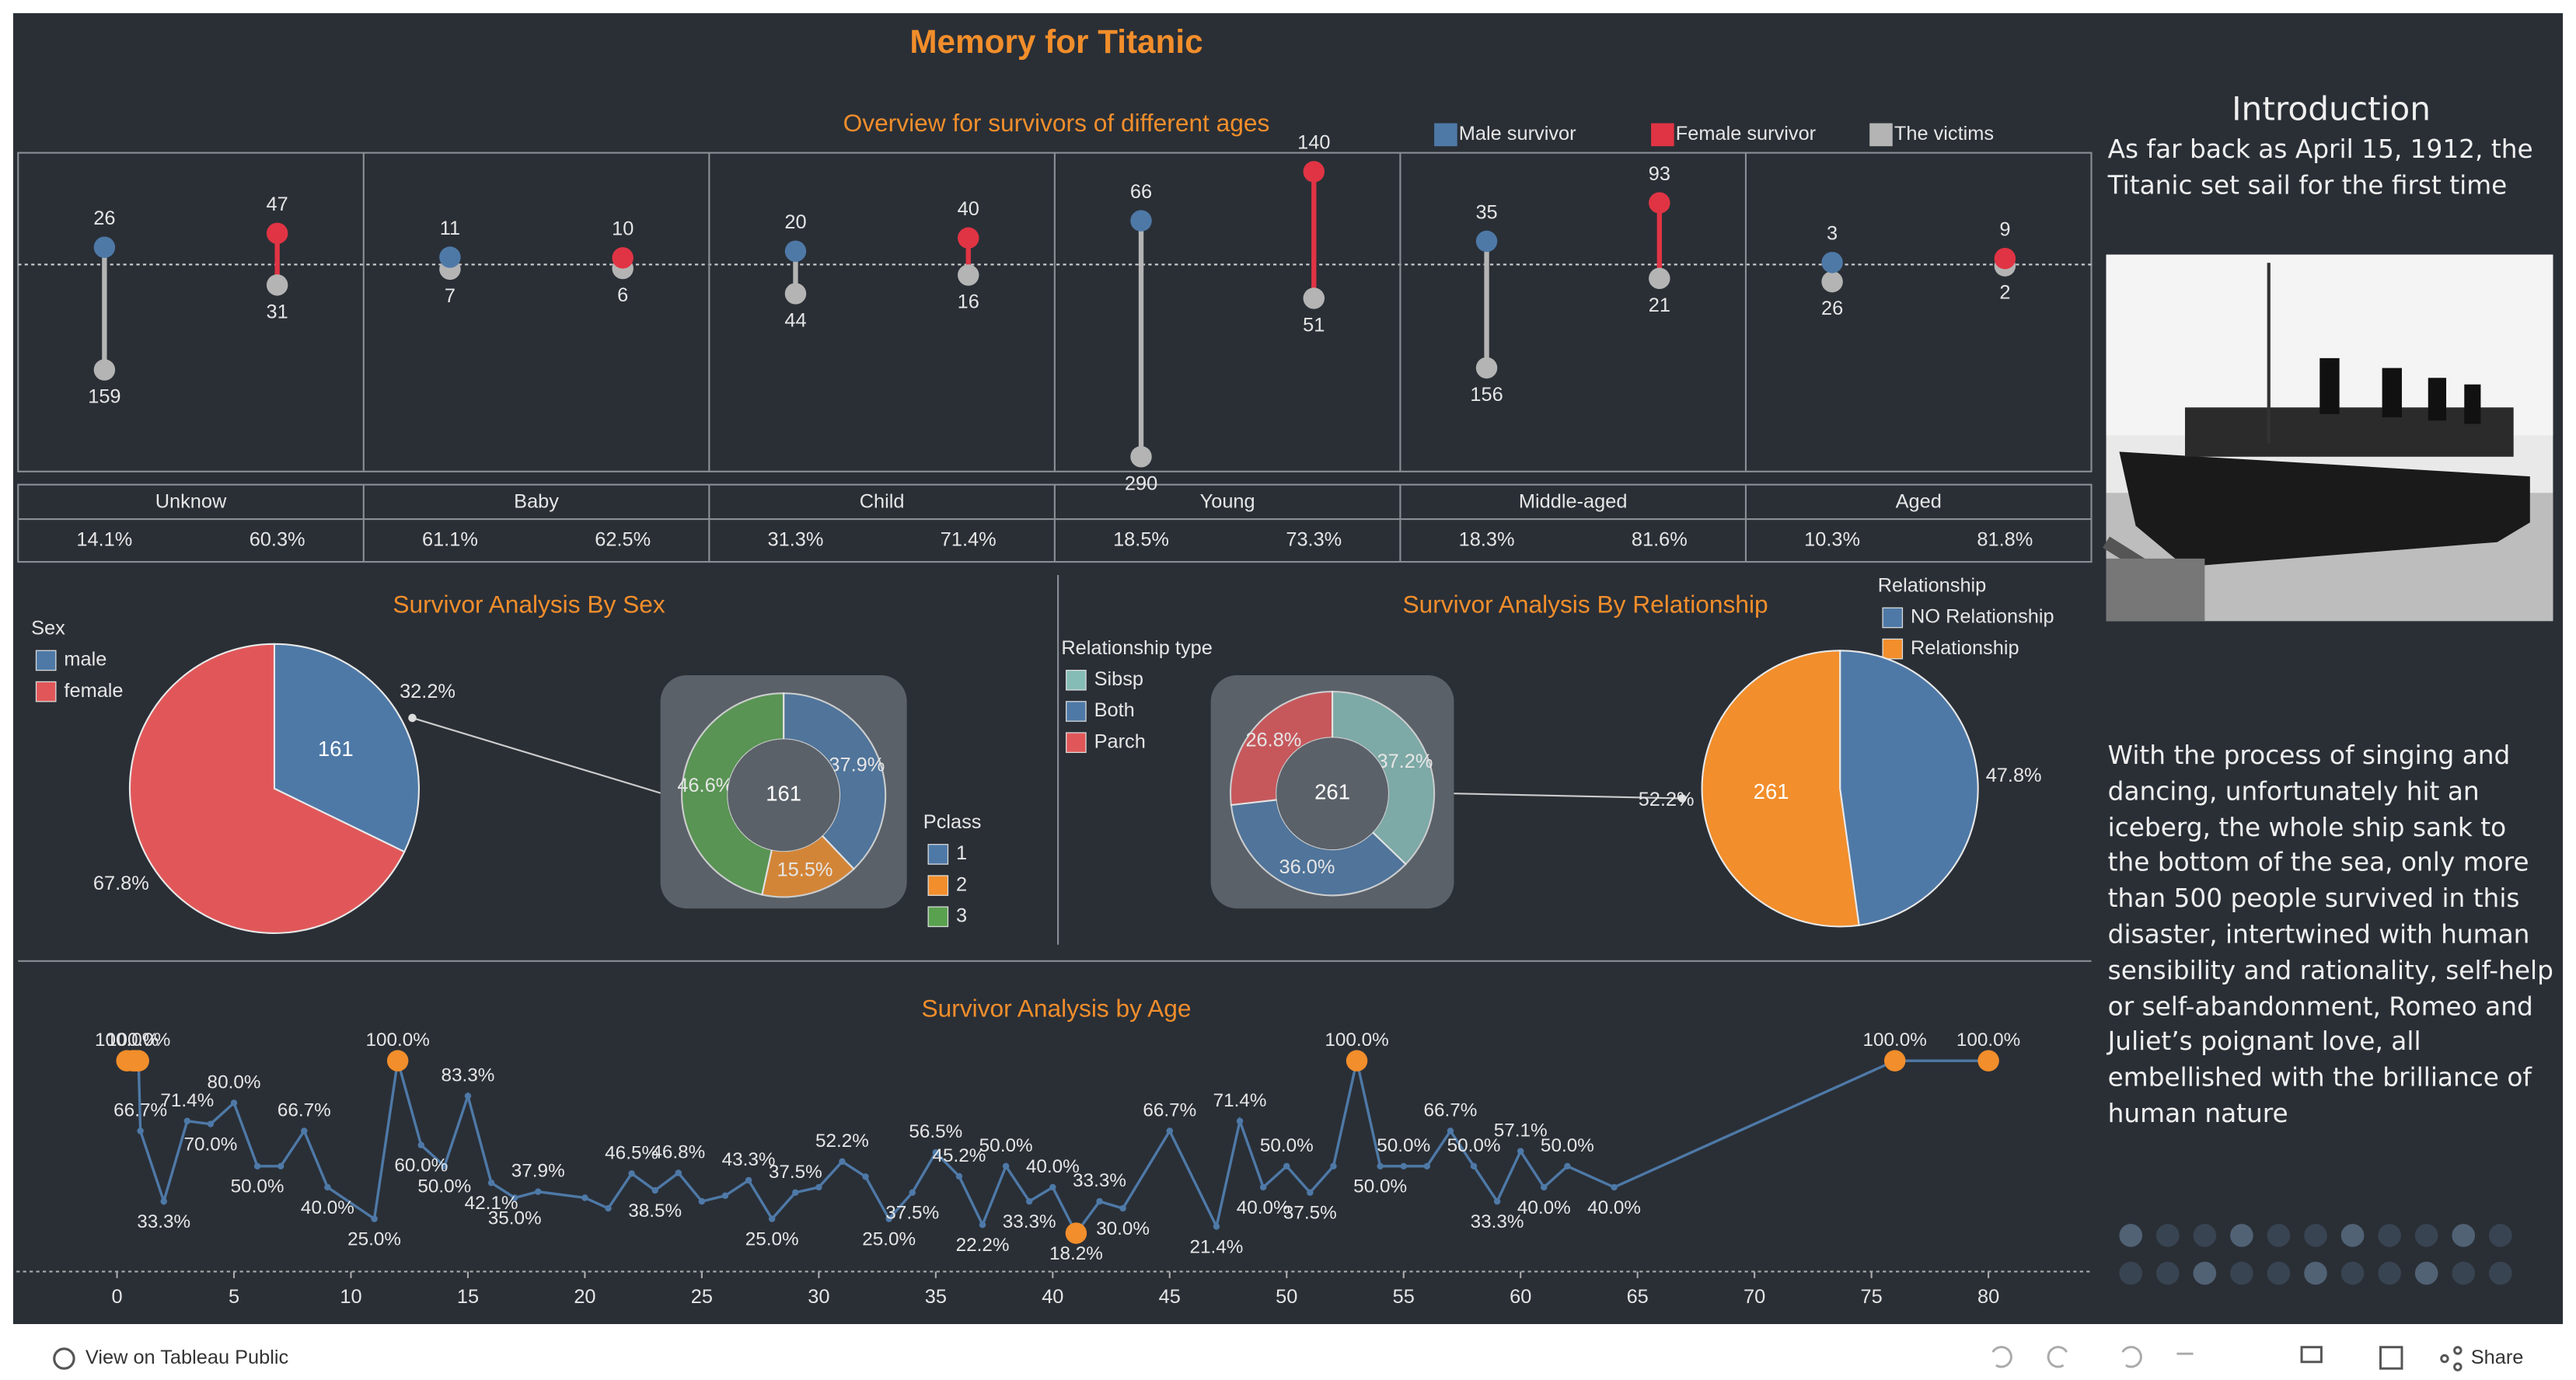  What do you see at coordinates (796, 1172) in the screenshot?
I see `value-label: 37.5%` at bounding box center [796, 1172].